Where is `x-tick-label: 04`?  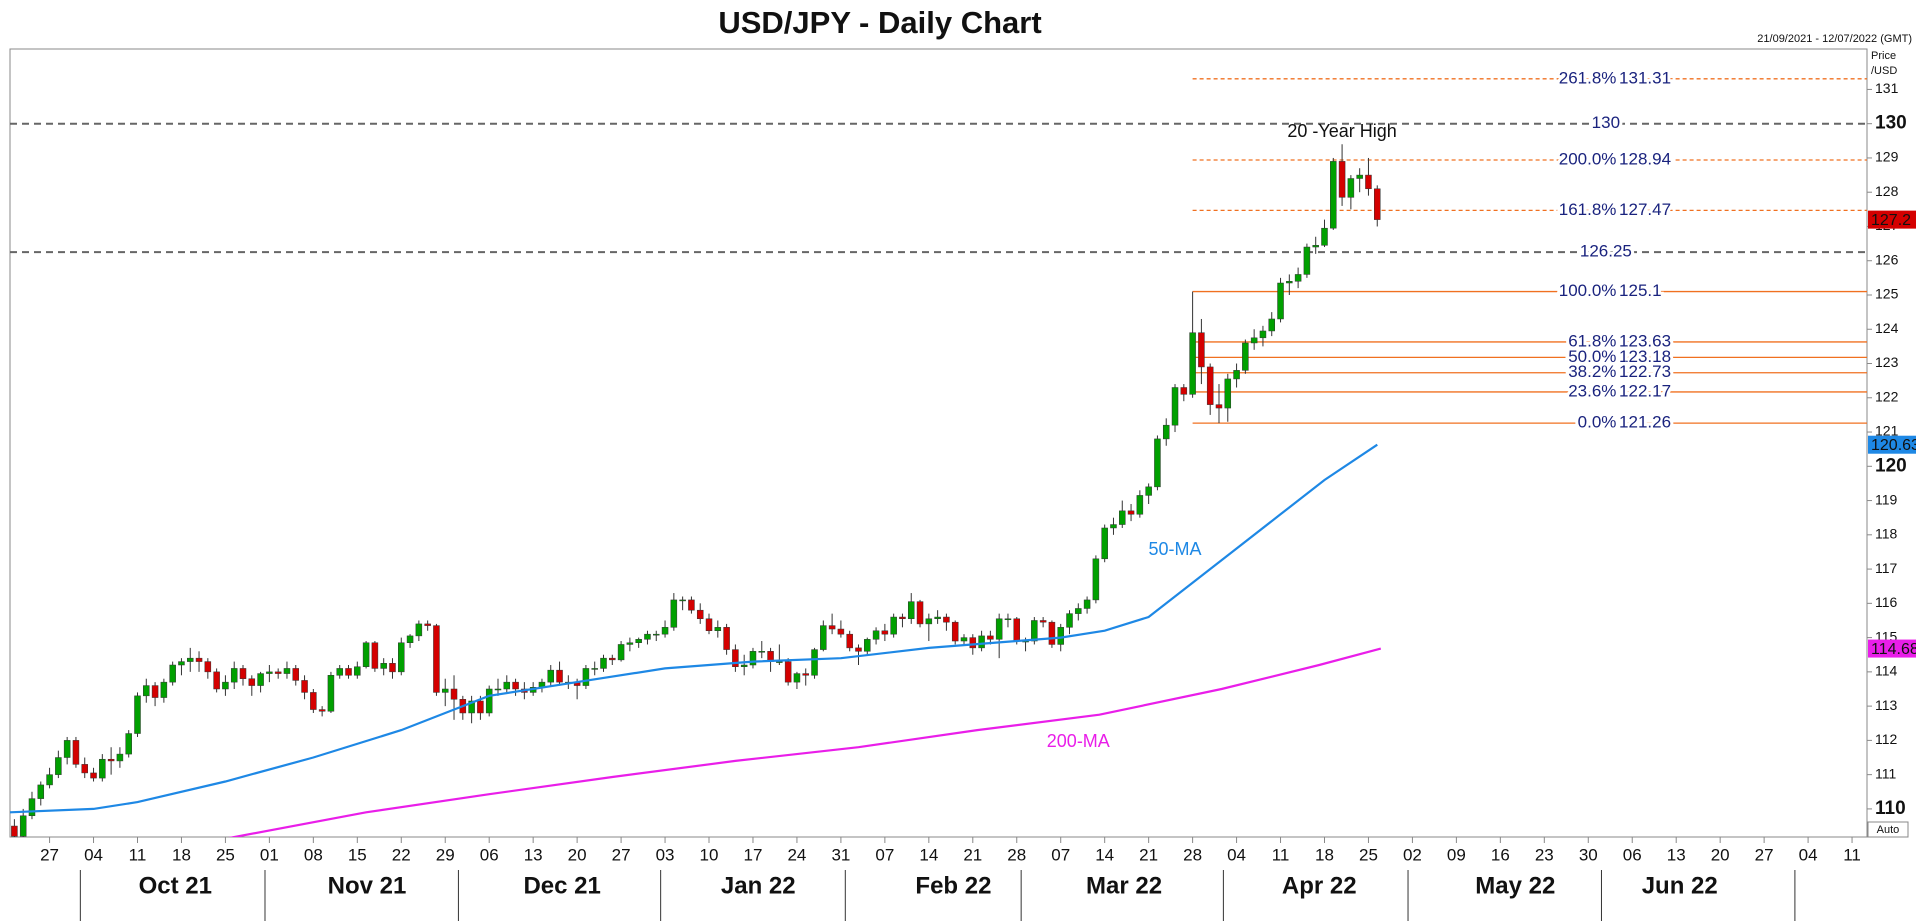 x-tick-label: 04 is located at coordinates (1808, 854).